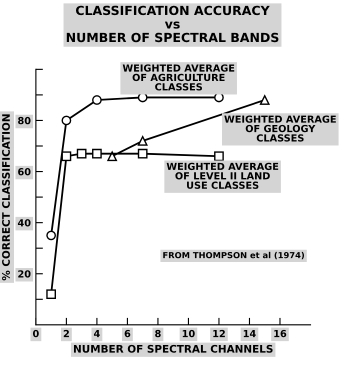 This screenshot has width=345, height=365. I want to click on series-label: WEIGHTED AVERAGE OF LEVEL II LAND USE CLASSES, so click(222, 175).